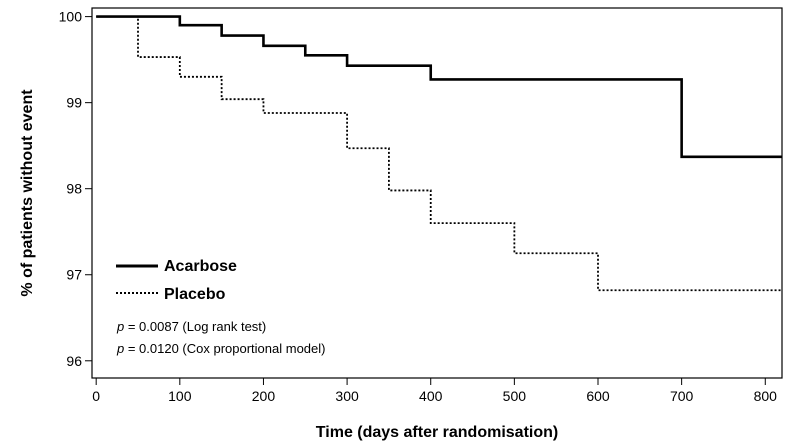 The image size is (787, 448). Describe the element at coordinates (347, 396) in the screenshot. I see `x-tick-label: 300` at that location.